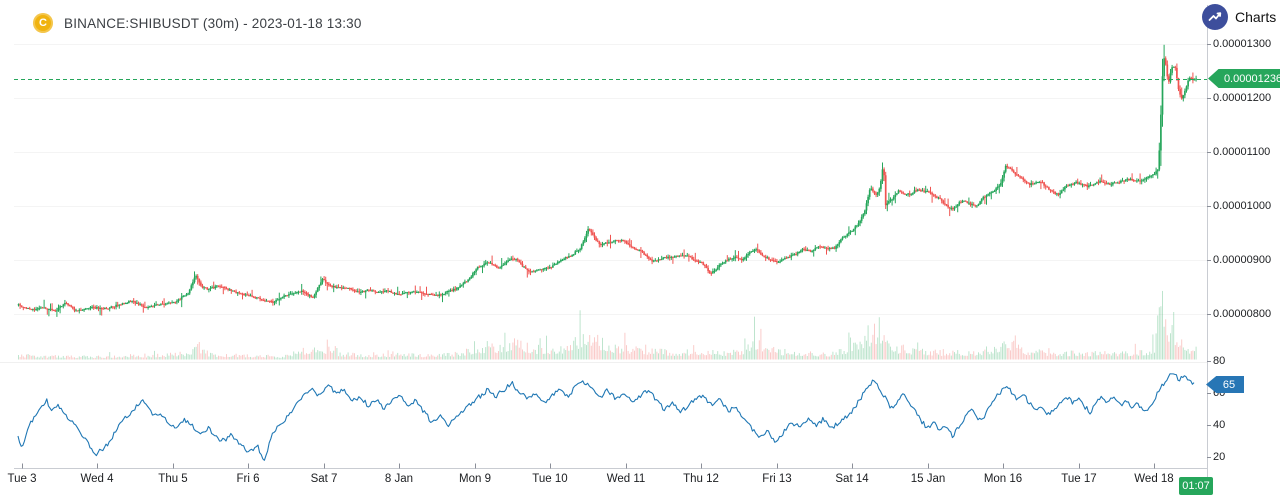 The image size is (1280, 499). Describe the element at coordinates (777, 479) in the screenshot. I see `date-axis-label: Fri 13` at that location.